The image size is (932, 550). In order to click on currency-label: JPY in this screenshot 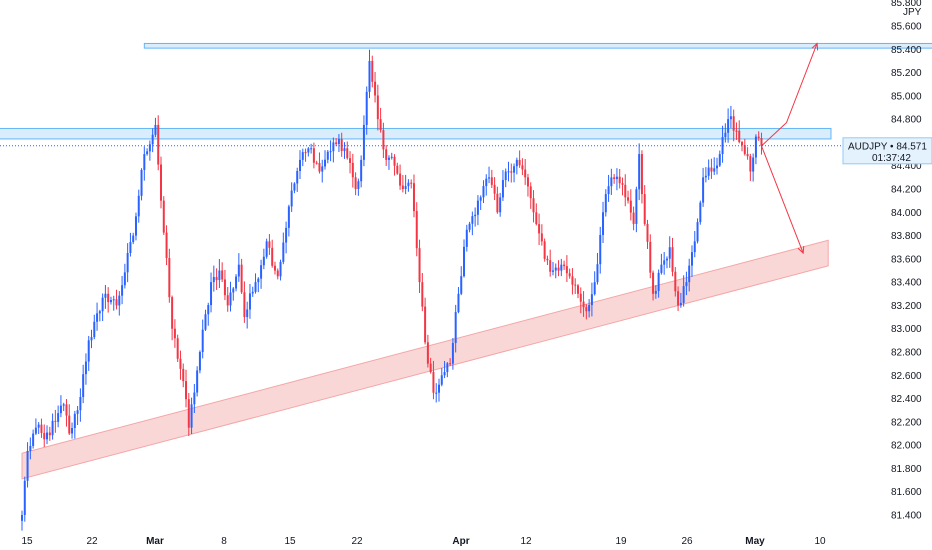, I will do `click(912, 12)`.